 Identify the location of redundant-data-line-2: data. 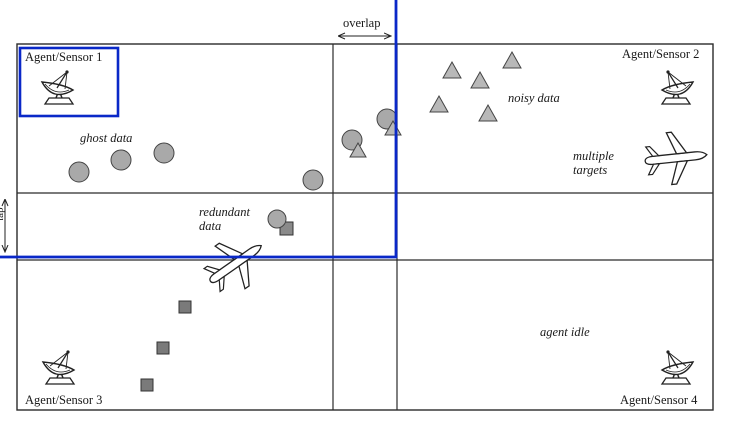
(210, 226).